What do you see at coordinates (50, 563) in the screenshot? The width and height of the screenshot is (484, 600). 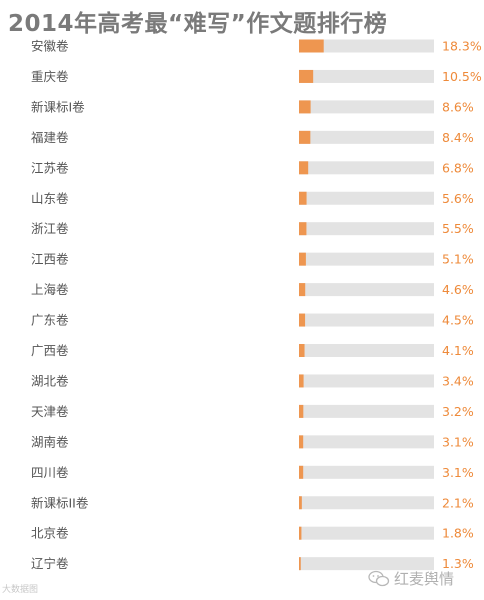 I see `category-label: 辽宁卷` at bounding box center [50, 563].